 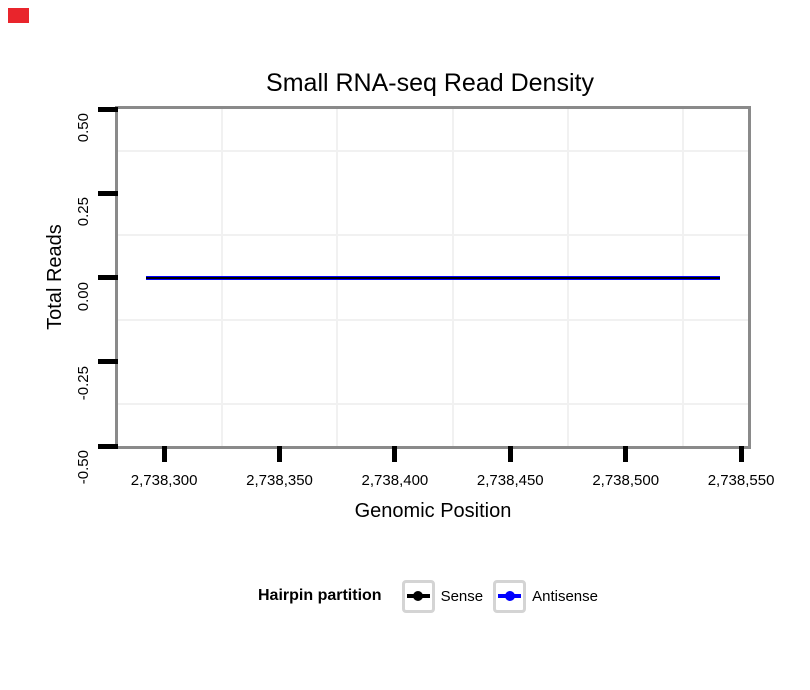 I want to click on y-tick-label: -0.25, so click(x=83, y=382).